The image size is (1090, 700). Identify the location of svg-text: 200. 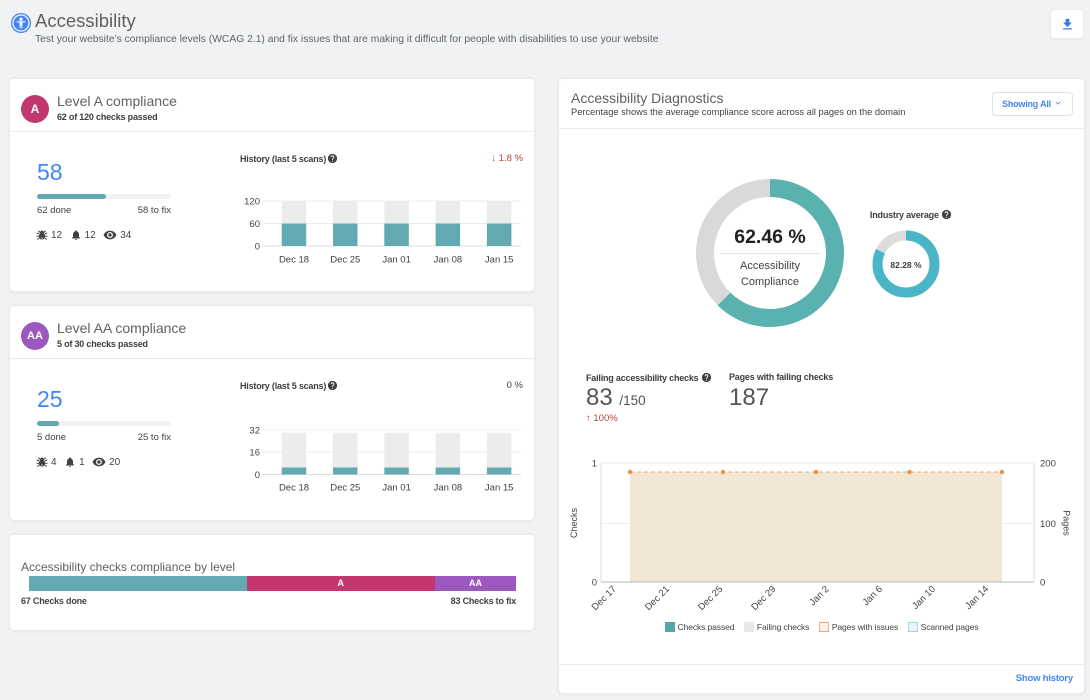
(1048, 463).